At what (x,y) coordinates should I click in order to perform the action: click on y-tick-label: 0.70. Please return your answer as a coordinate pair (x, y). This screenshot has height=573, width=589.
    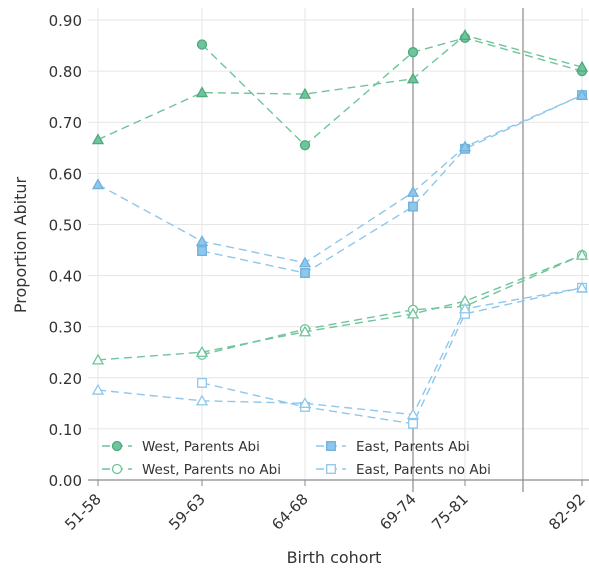
    Looking at the image, I should click on (65, 123).